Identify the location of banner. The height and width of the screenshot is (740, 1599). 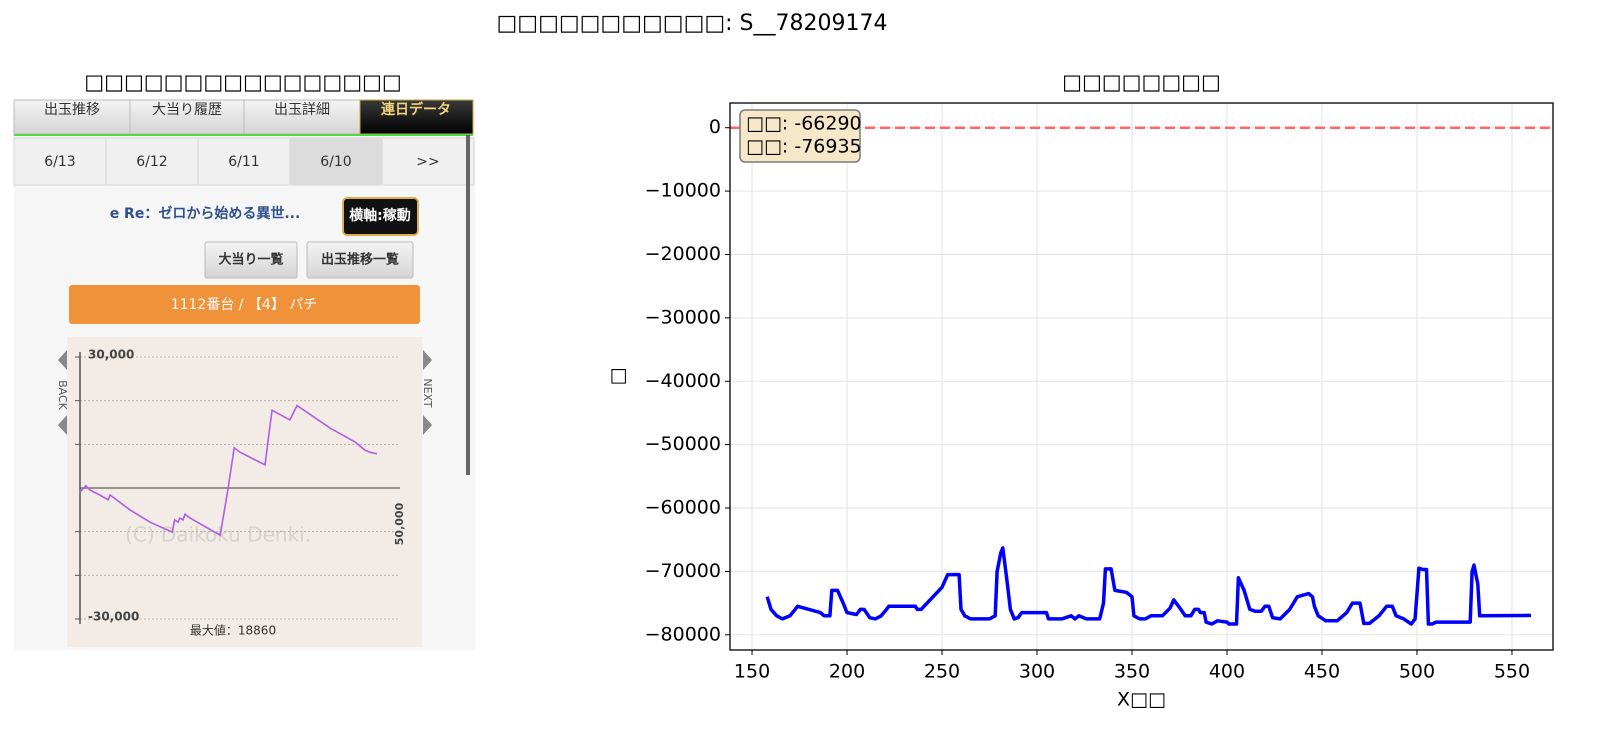
(244, 304).